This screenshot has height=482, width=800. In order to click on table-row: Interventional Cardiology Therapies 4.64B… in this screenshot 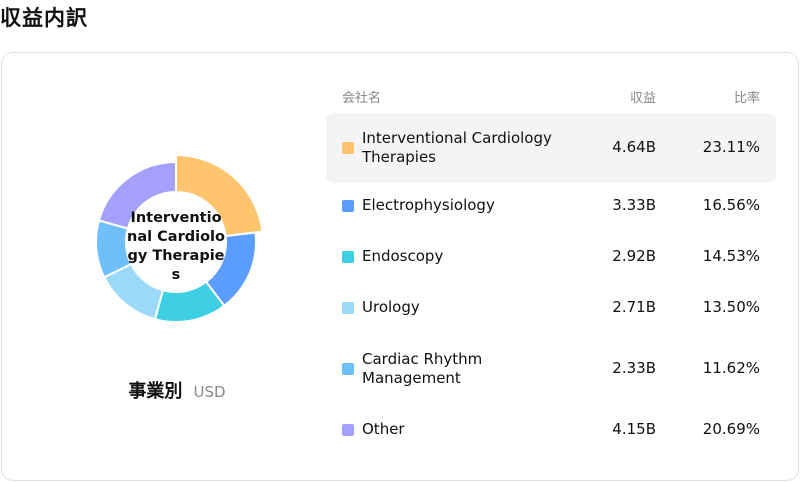, I will do `click(551, 148)`.